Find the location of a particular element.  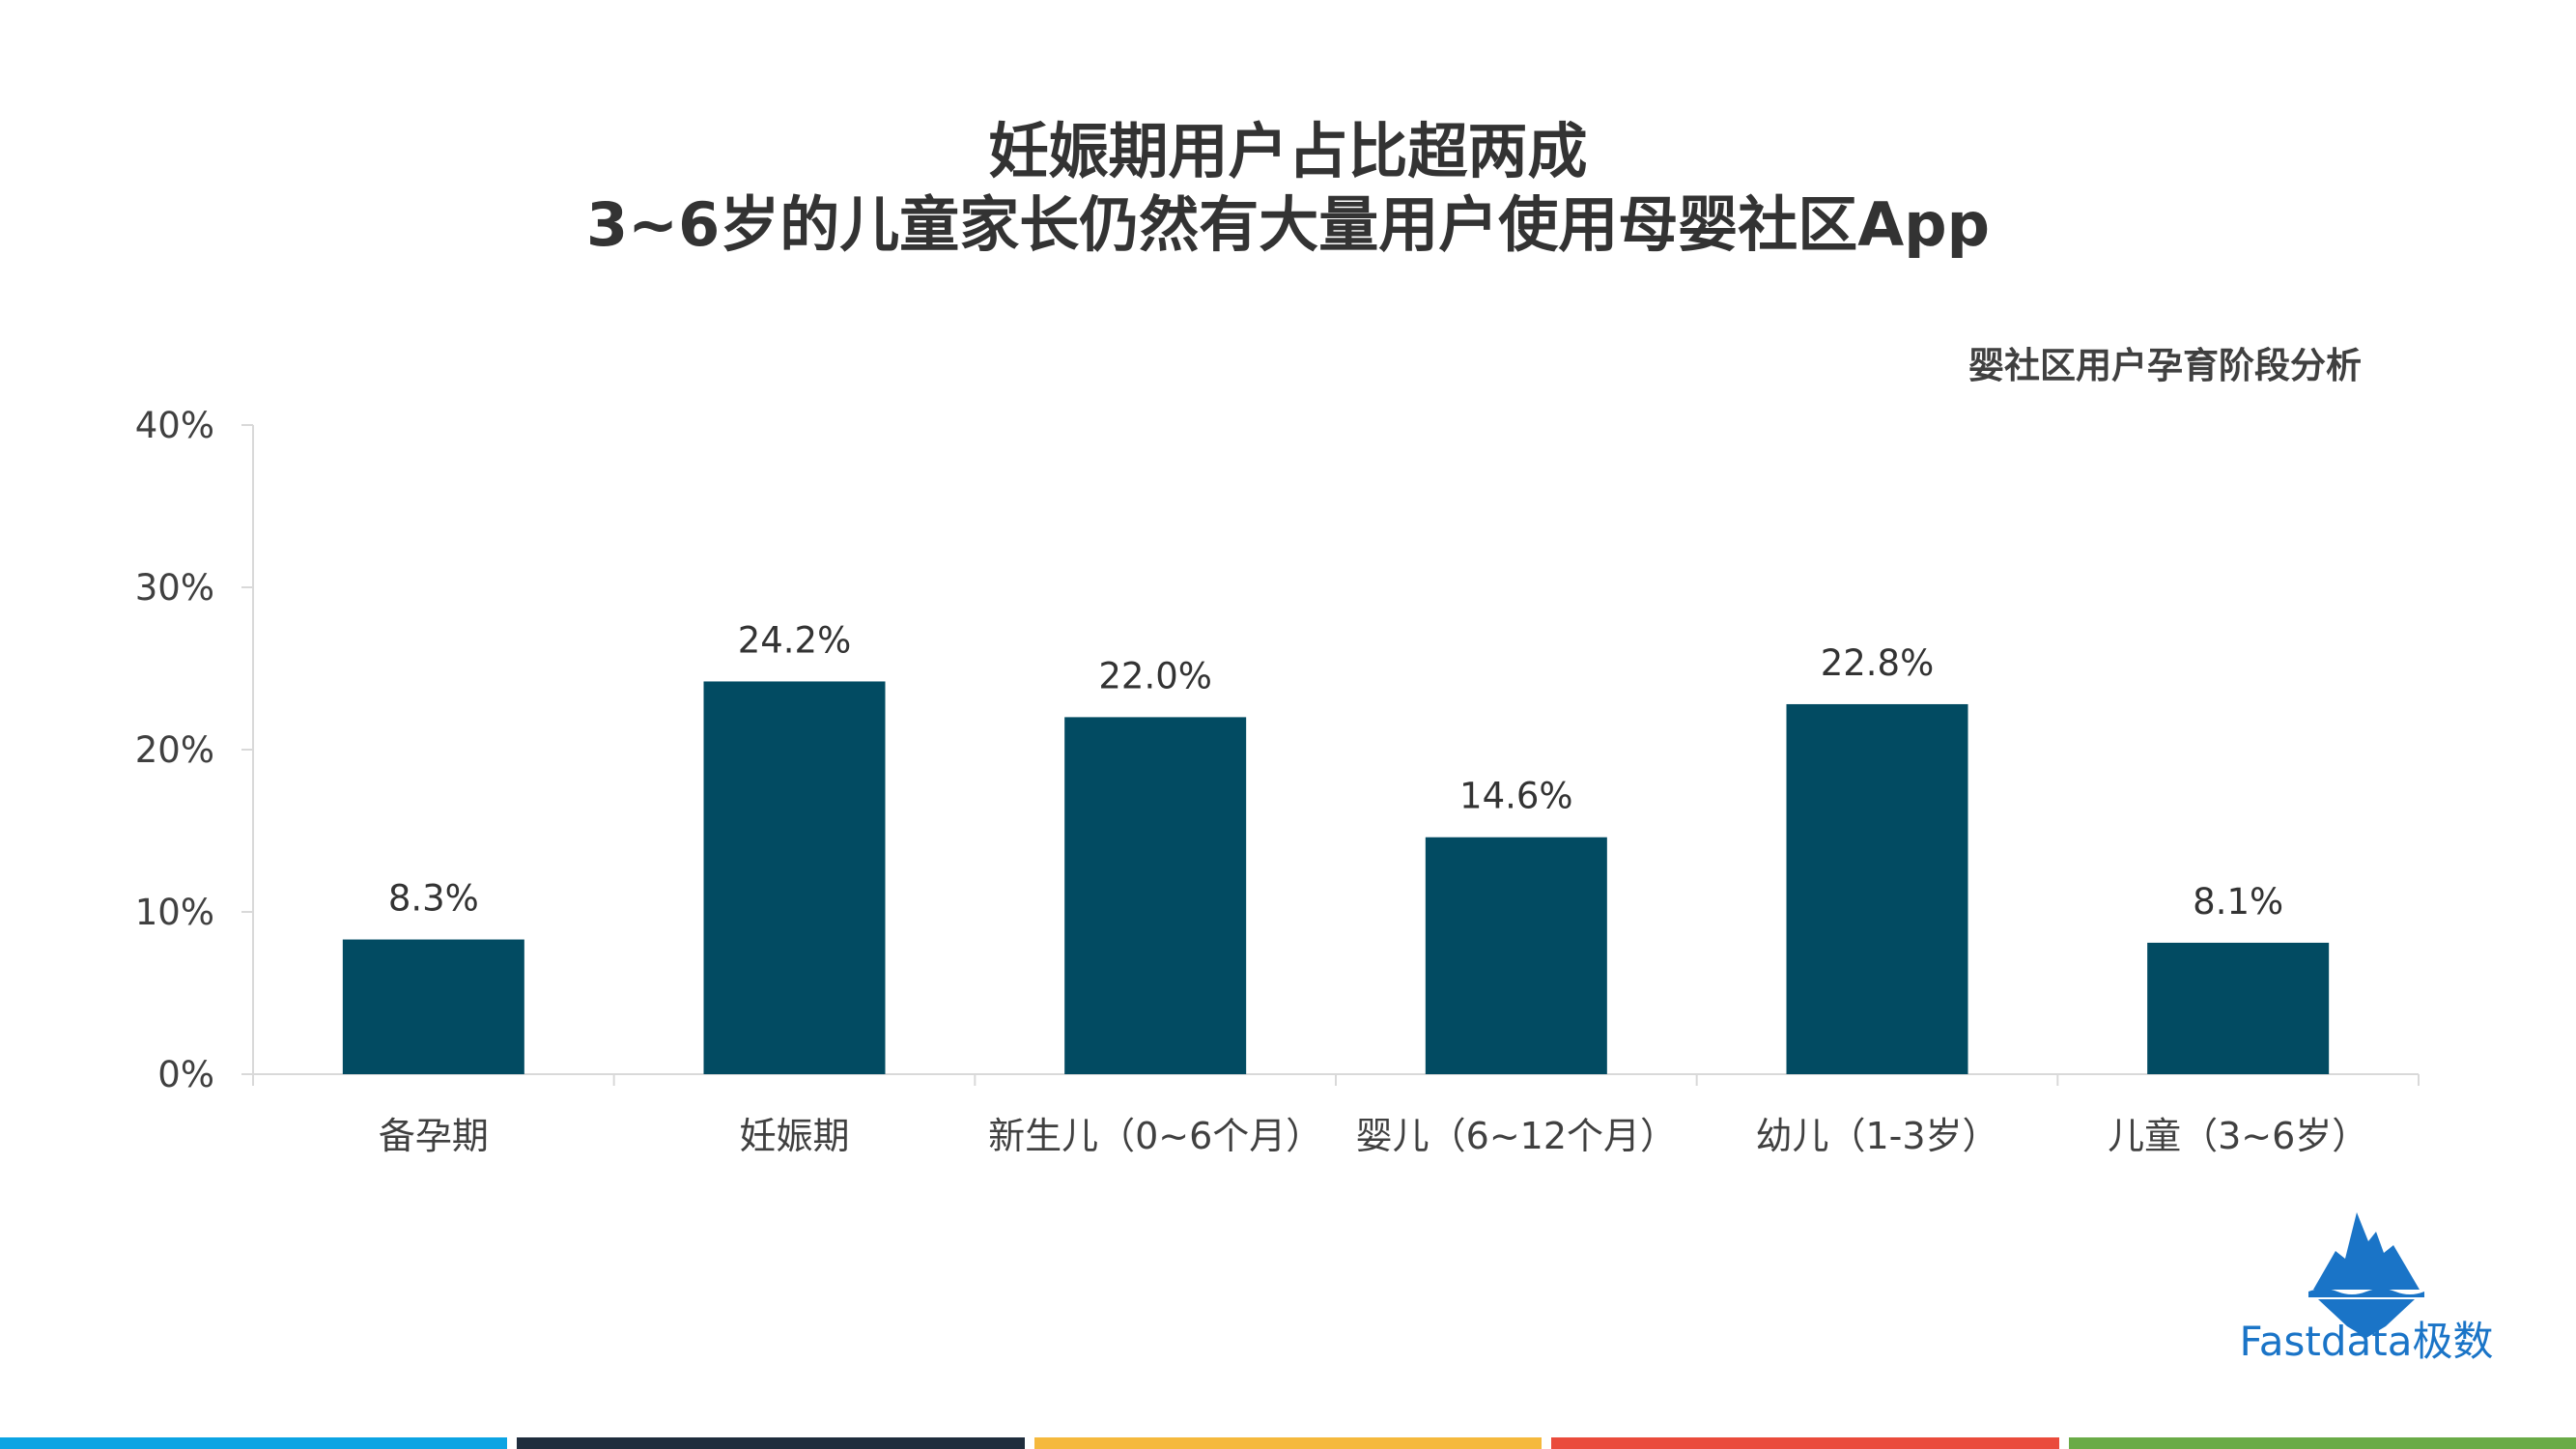

x-category-label: 备孕期 is located at coordinates (434, 1136).